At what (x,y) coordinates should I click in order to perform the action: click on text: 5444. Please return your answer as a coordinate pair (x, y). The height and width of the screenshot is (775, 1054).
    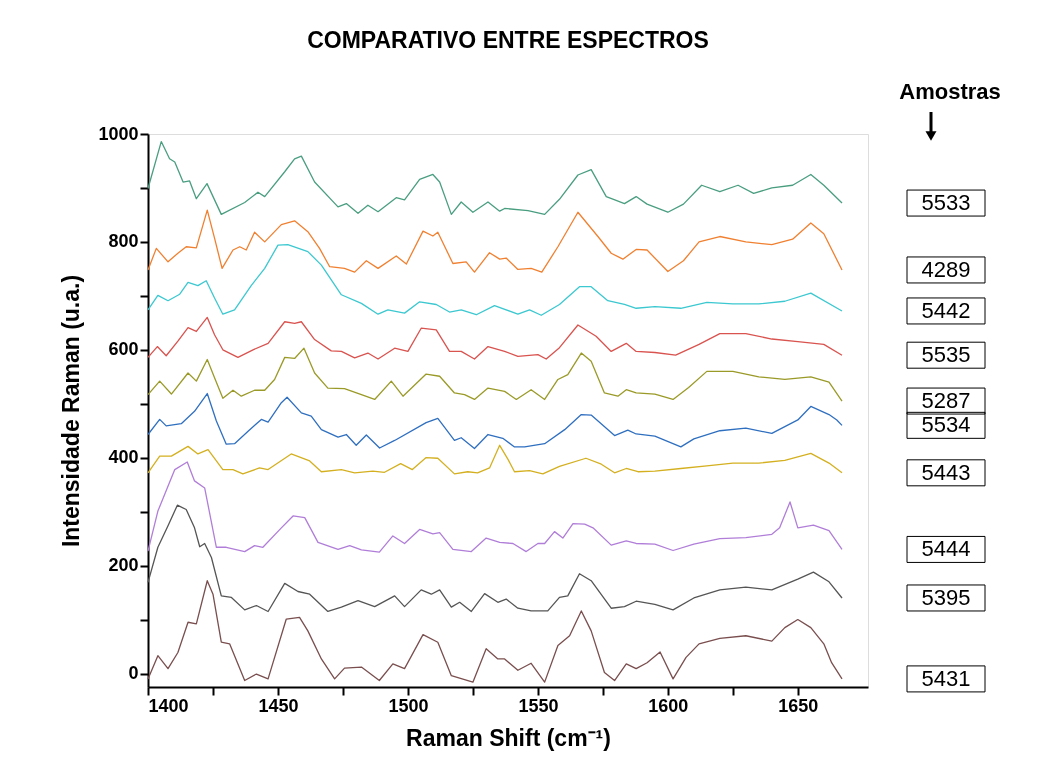
    Looking at the image, I should click on (946, 549).